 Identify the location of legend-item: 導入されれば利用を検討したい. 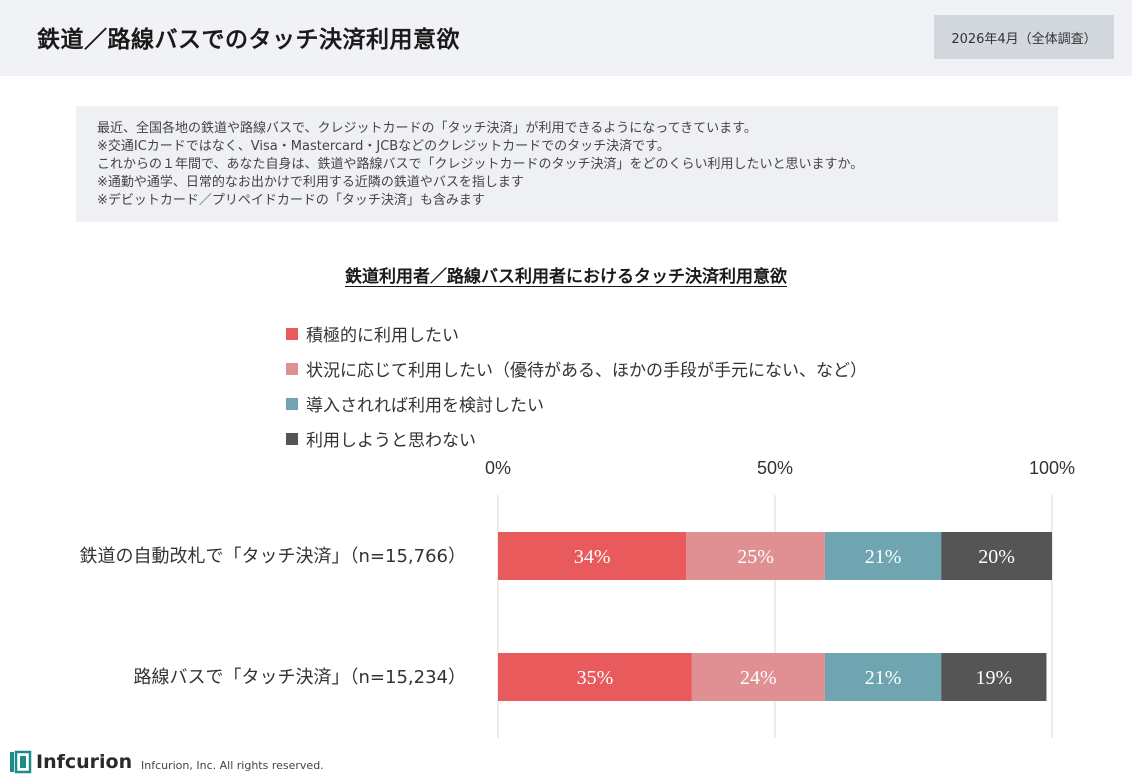
(576, 403).